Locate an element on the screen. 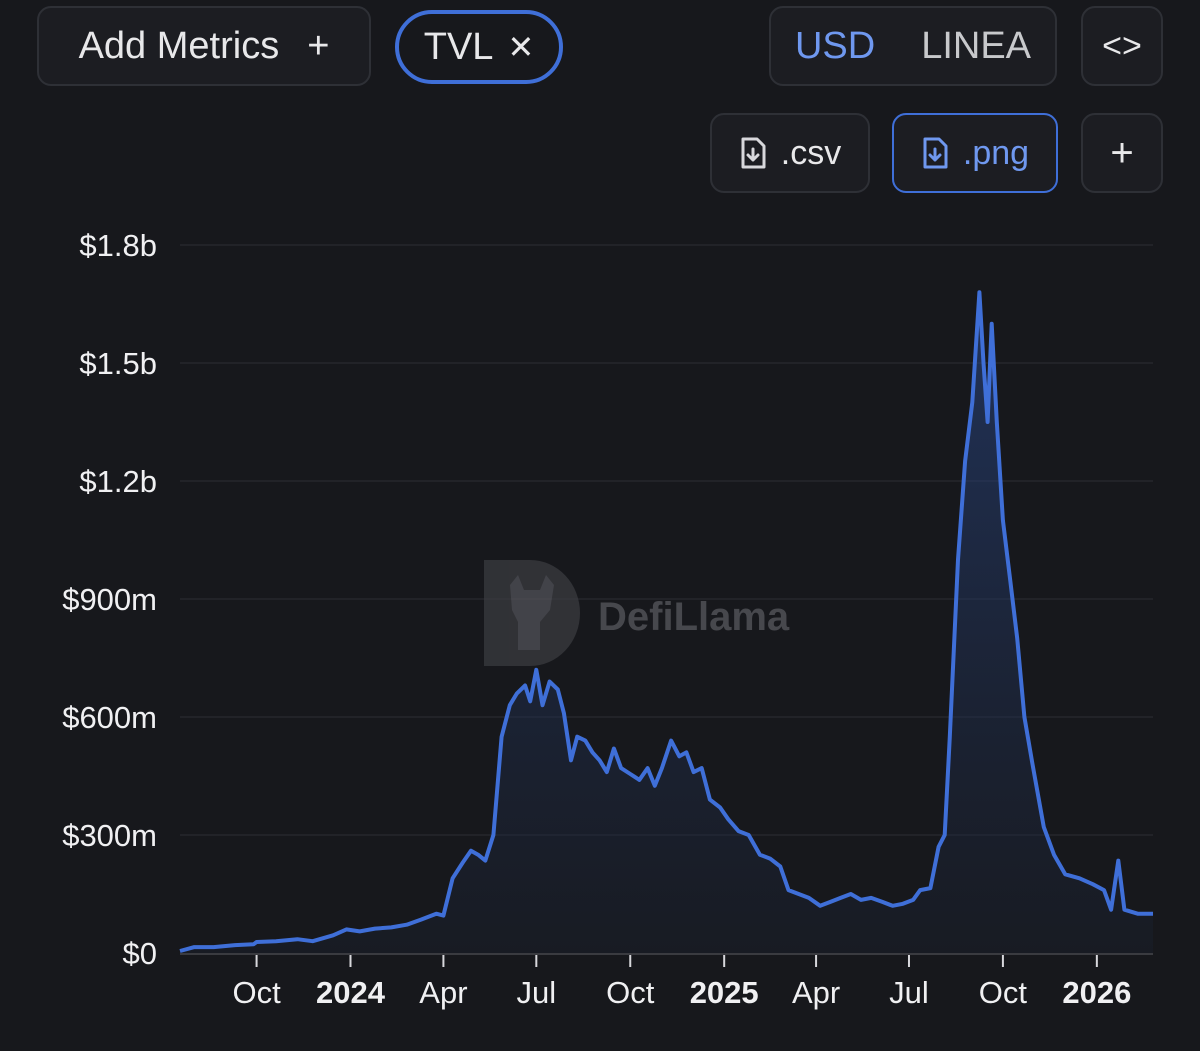 Image resolution: width=1200 pixels, height=1051 pixels. tvl-metric-chip: TVL ✕ is located at coordinates (479, 47).